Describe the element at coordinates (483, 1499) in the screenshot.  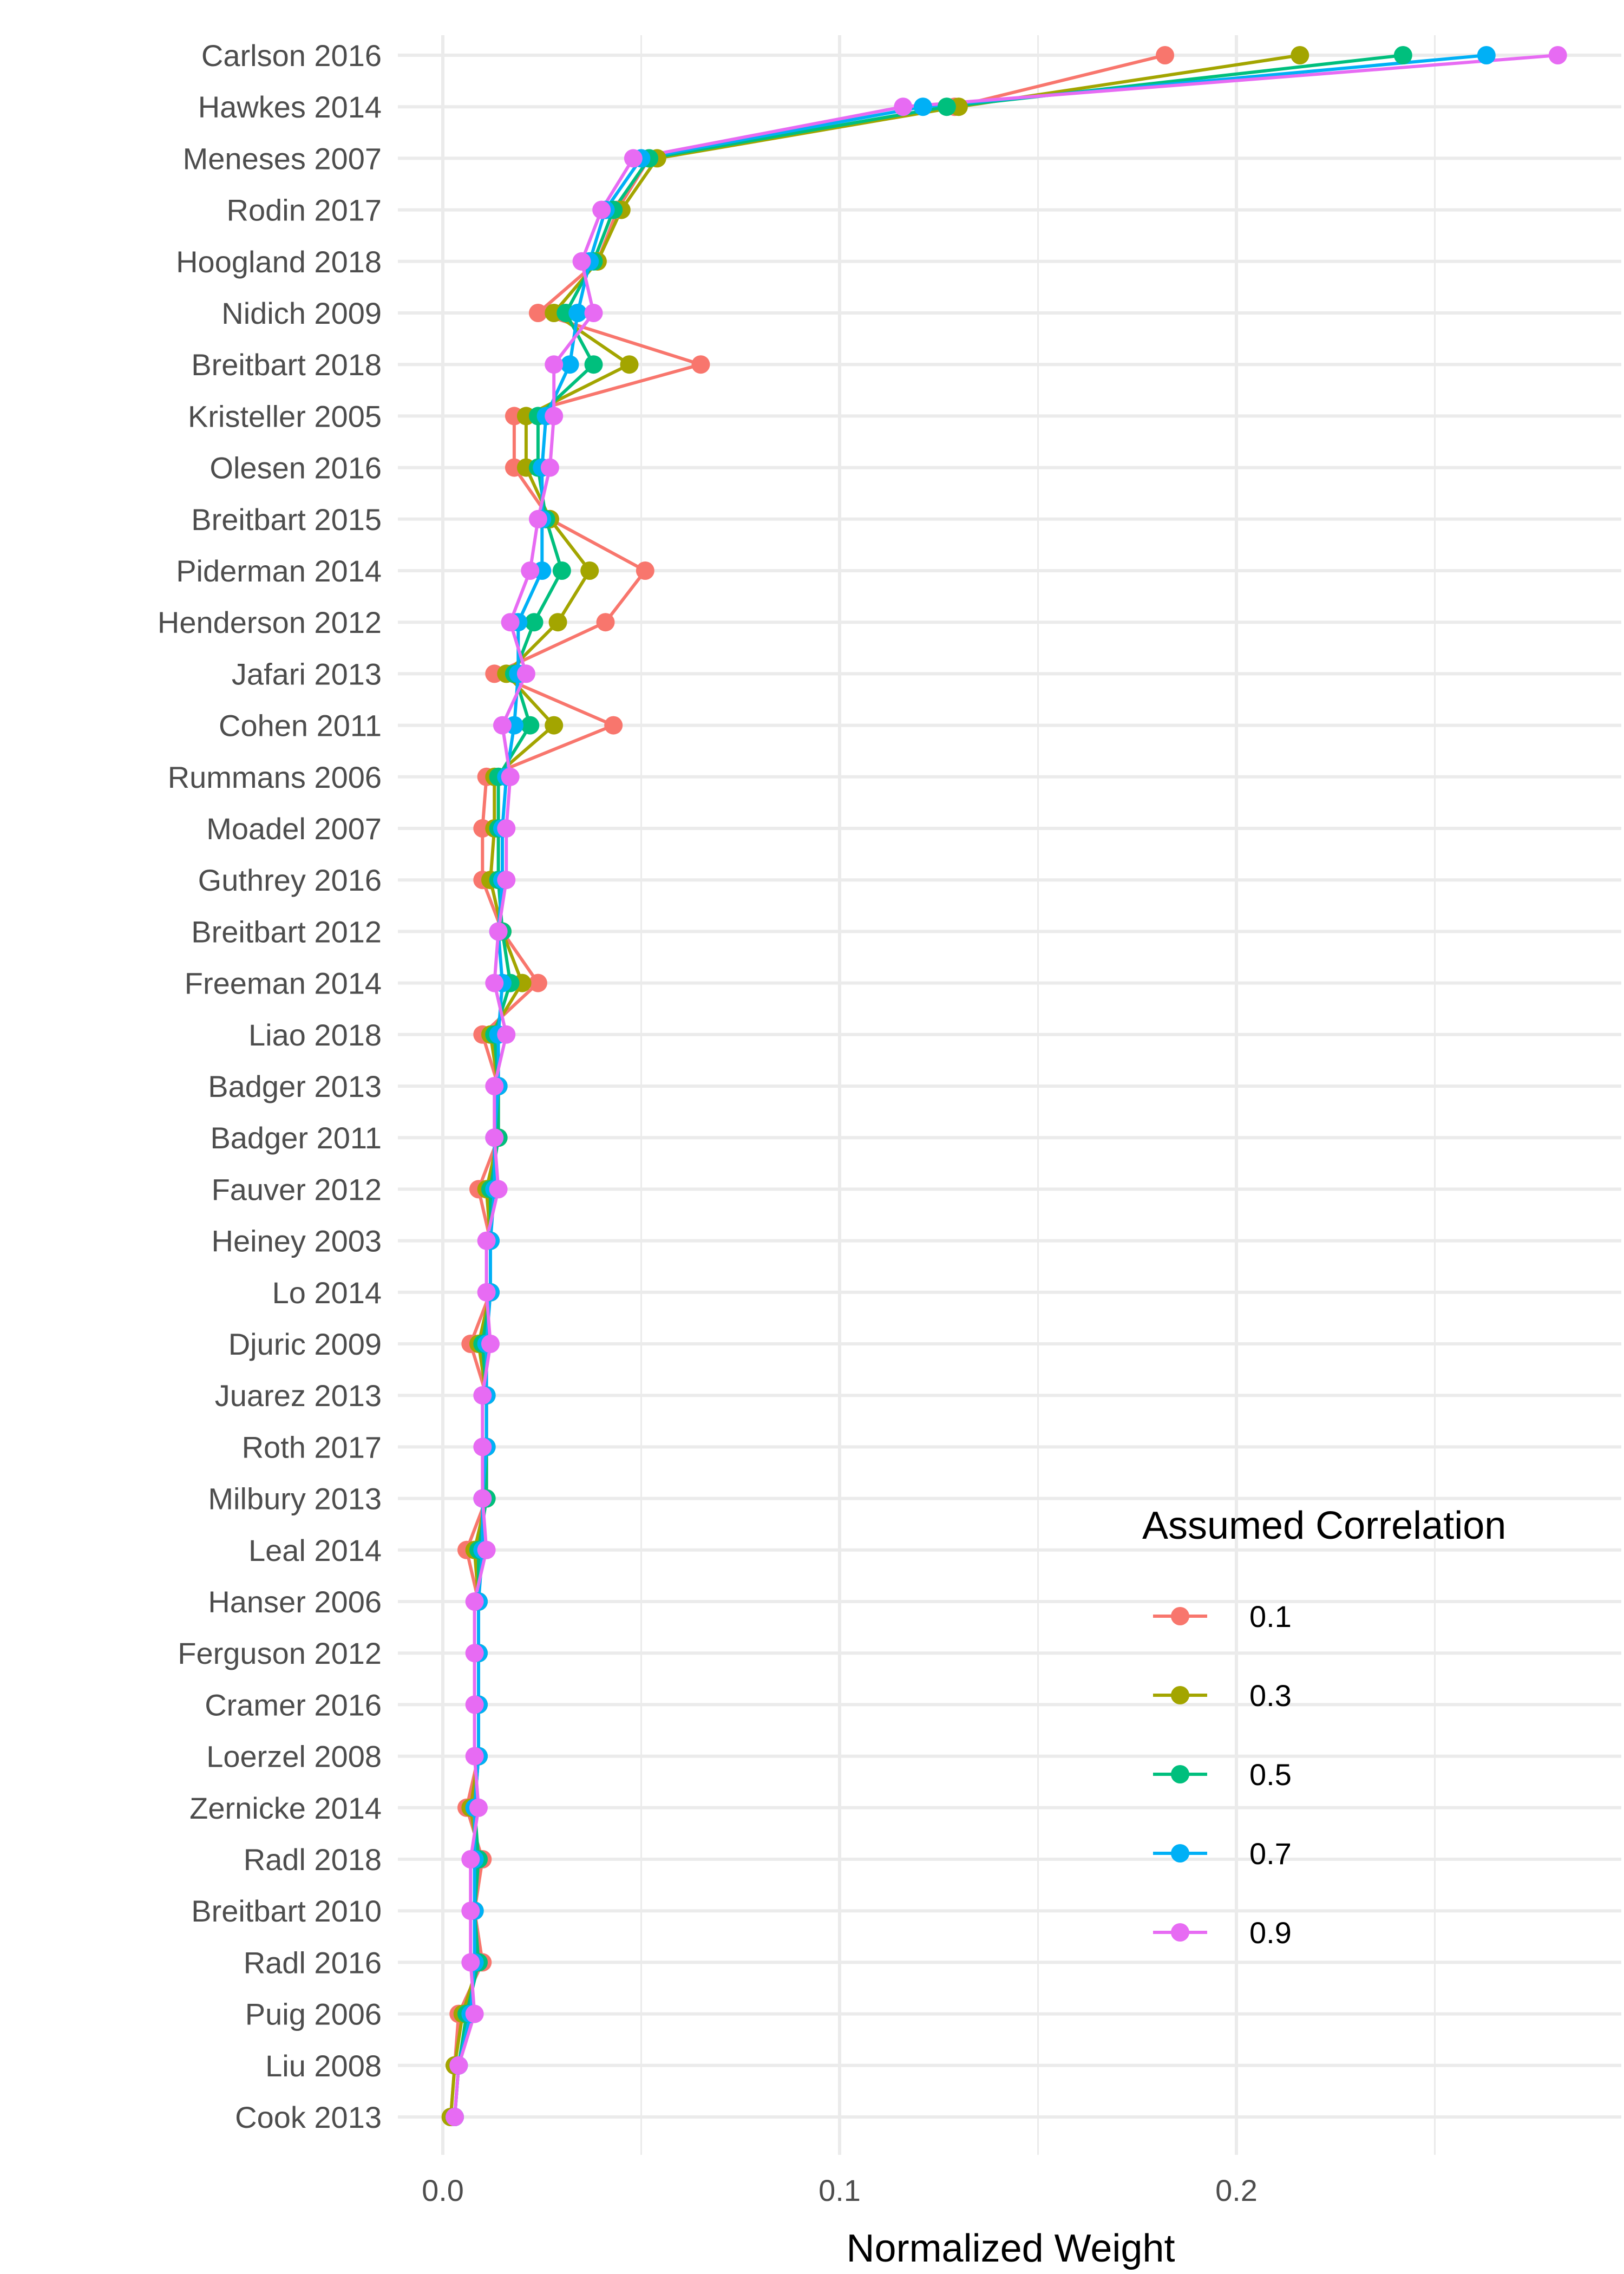
I see `point-0-9-milbury-2013` at that location.